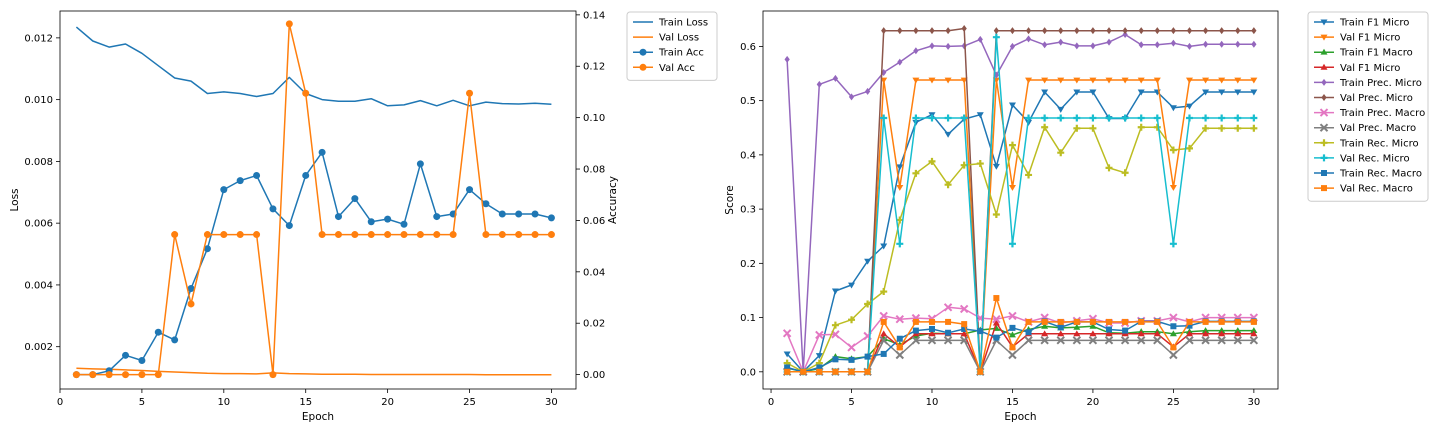 This screenshot has height=432, width=1440. Describe the element at coordinates (664, 68) in the screenshot. I see `loss-acc-legend-item-val-acc-3: Val Acc` at that location.